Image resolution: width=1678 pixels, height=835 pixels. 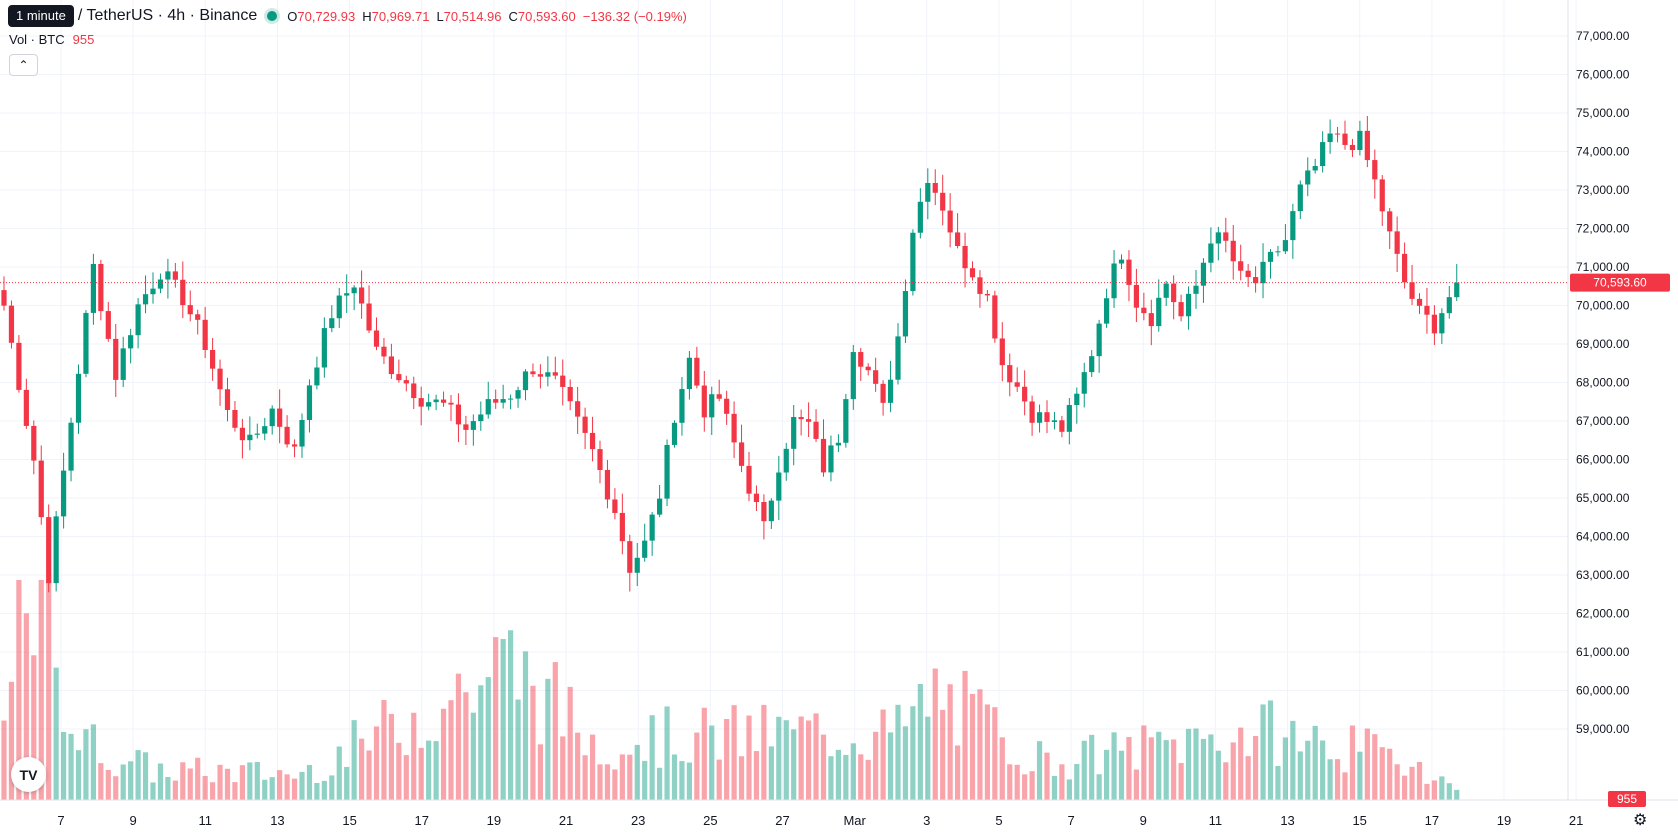 I want to click on price-tick-label: 63,000.00, so click(x=1603, y=575).